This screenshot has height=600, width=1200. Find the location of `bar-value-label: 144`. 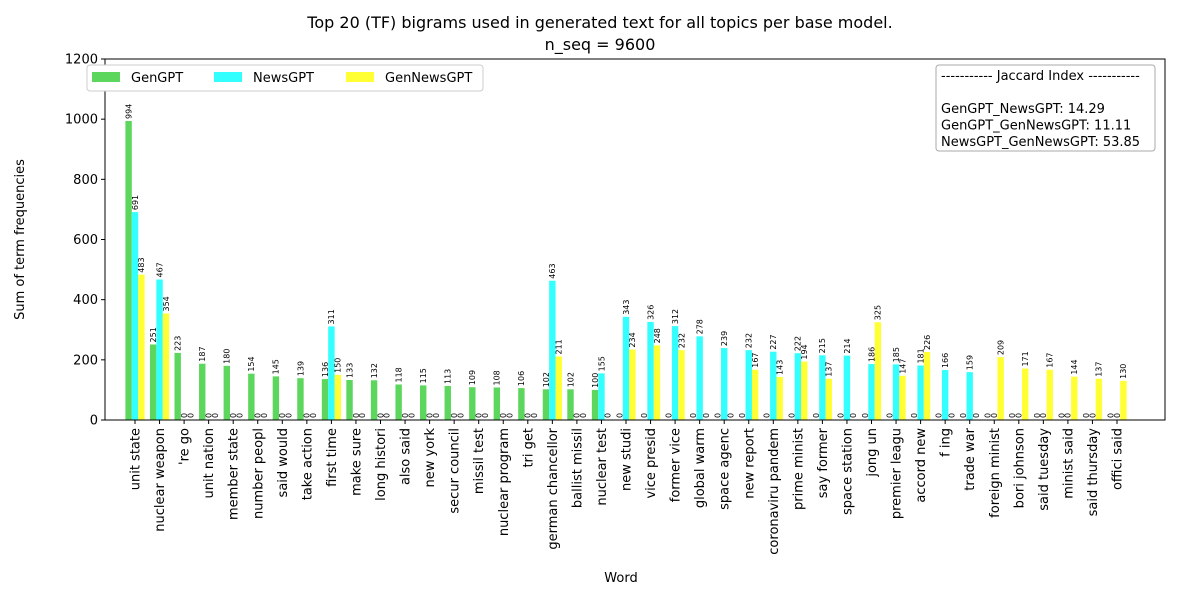

bar-value-label: 144 is located at coordinates (1074, 366).